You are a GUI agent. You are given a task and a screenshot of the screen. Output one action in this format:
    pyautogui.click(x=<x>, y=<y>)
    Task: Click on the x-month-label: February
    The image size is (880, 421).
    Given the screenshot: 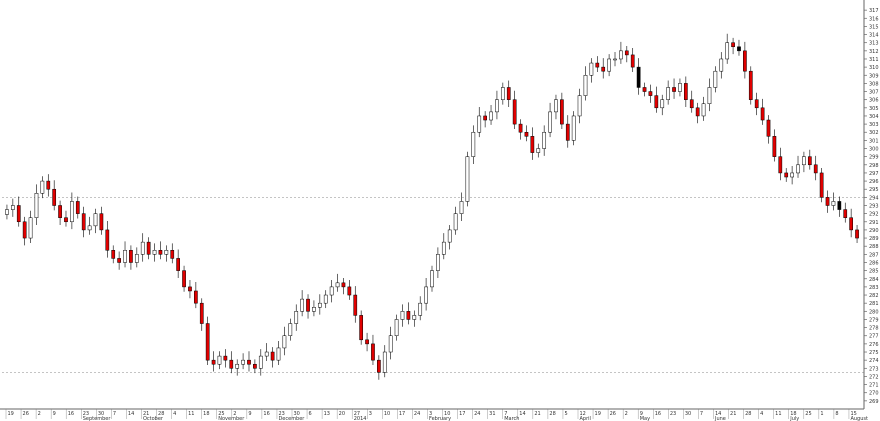 What is the action you would take?
    pyautogui.click(x=440, y=418)
    